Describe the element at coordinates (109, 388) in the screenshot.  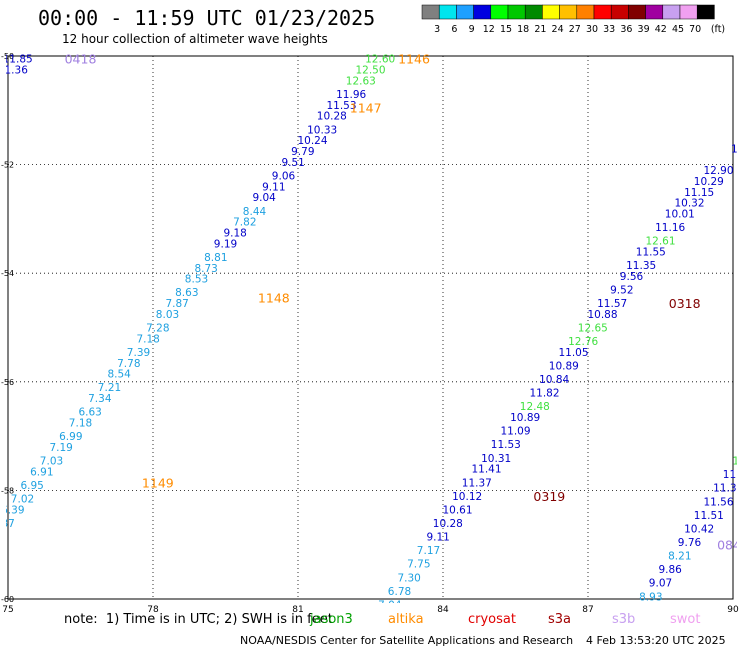
I see `wave-height-value: 7.21` at that location.